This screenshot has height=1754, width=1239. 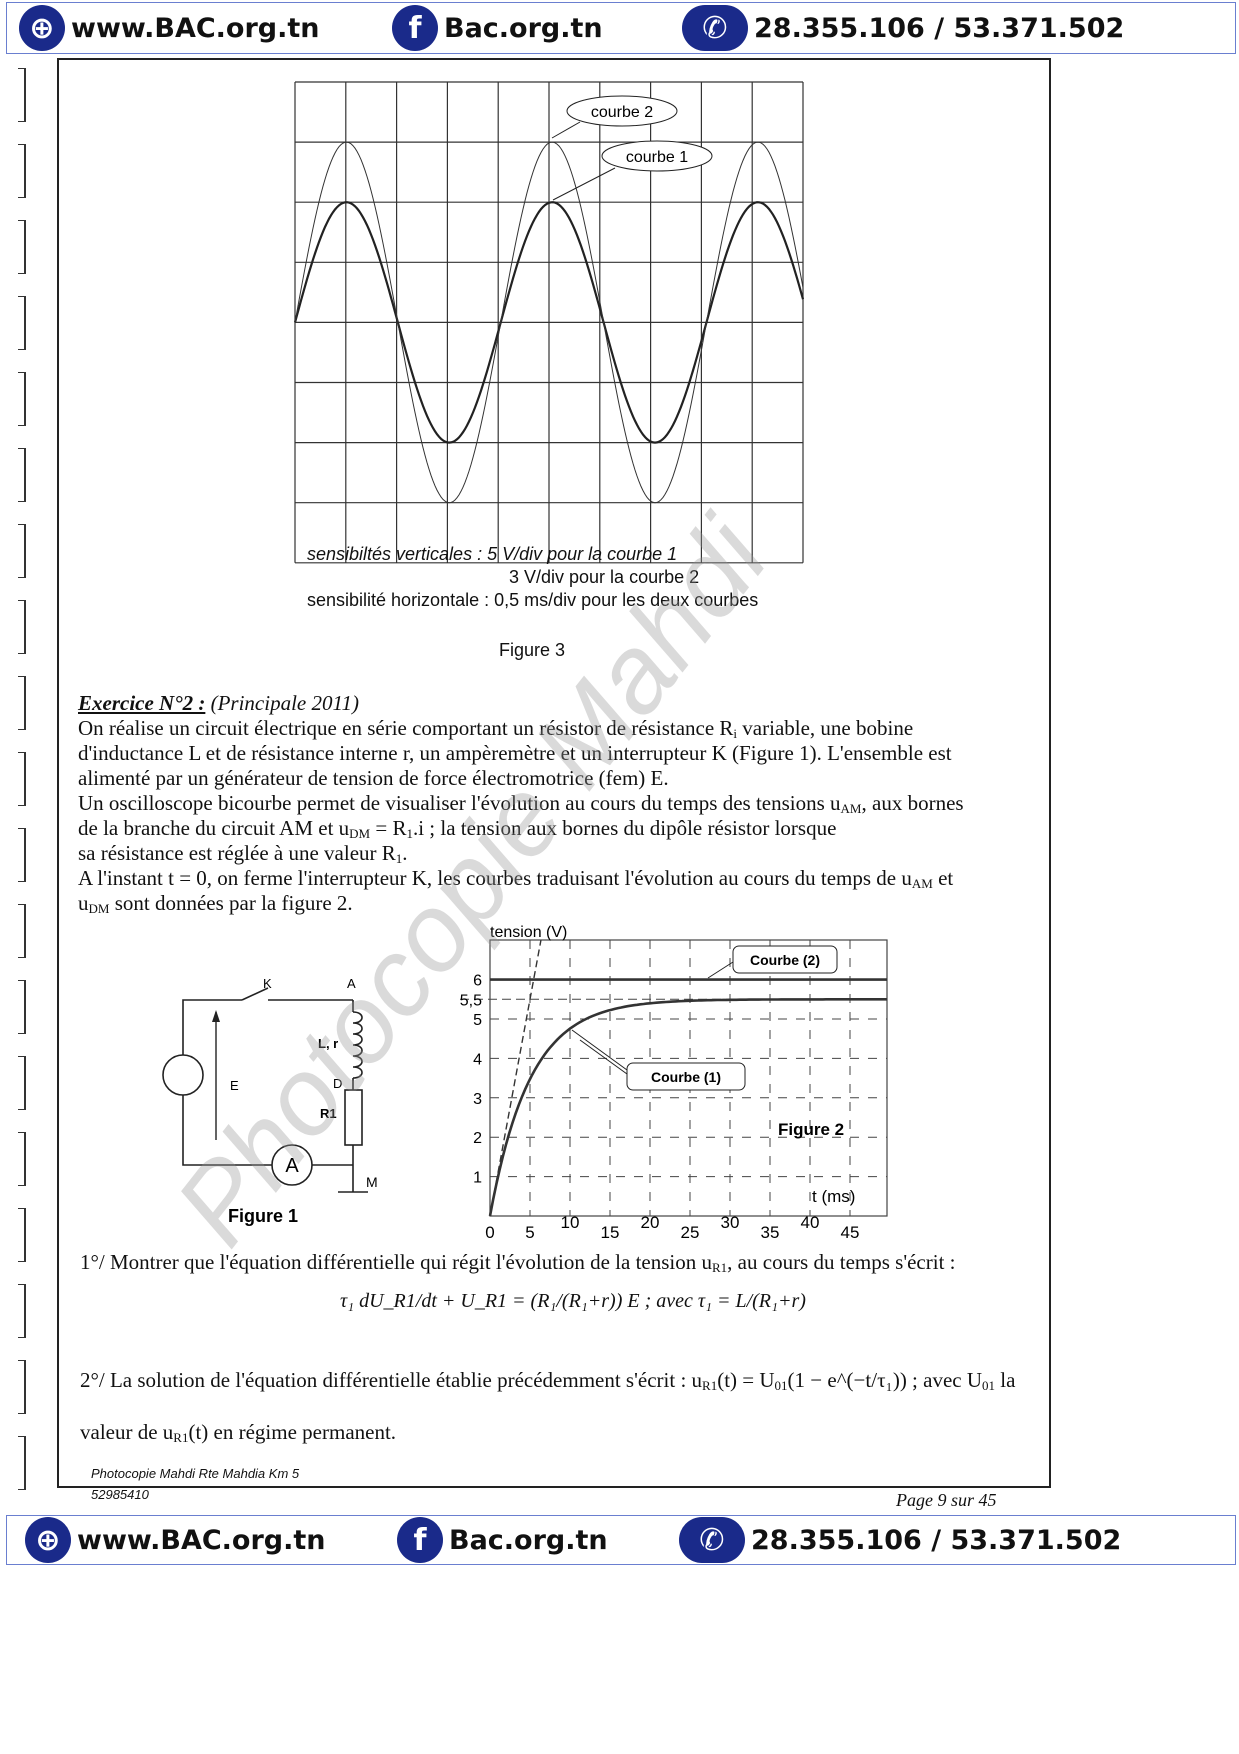 What do you see at coordinates (195, 1473) in the screenshot?
I see `footer-address: Photocopie Mahdi Rte Mahdia Km 5` at bounding box center [195, 1473].